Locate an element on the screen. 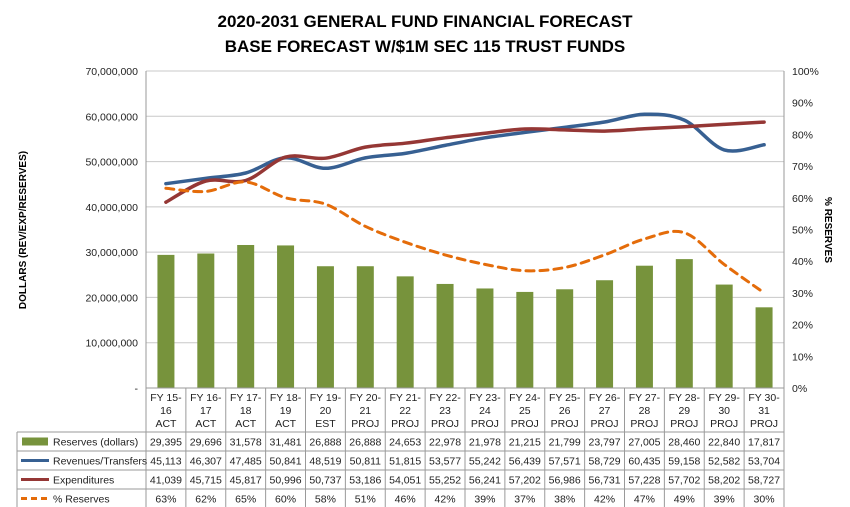 The image size is (850, 507). y-tick-label: 40,000,000 is located at coordinates (111, 208).